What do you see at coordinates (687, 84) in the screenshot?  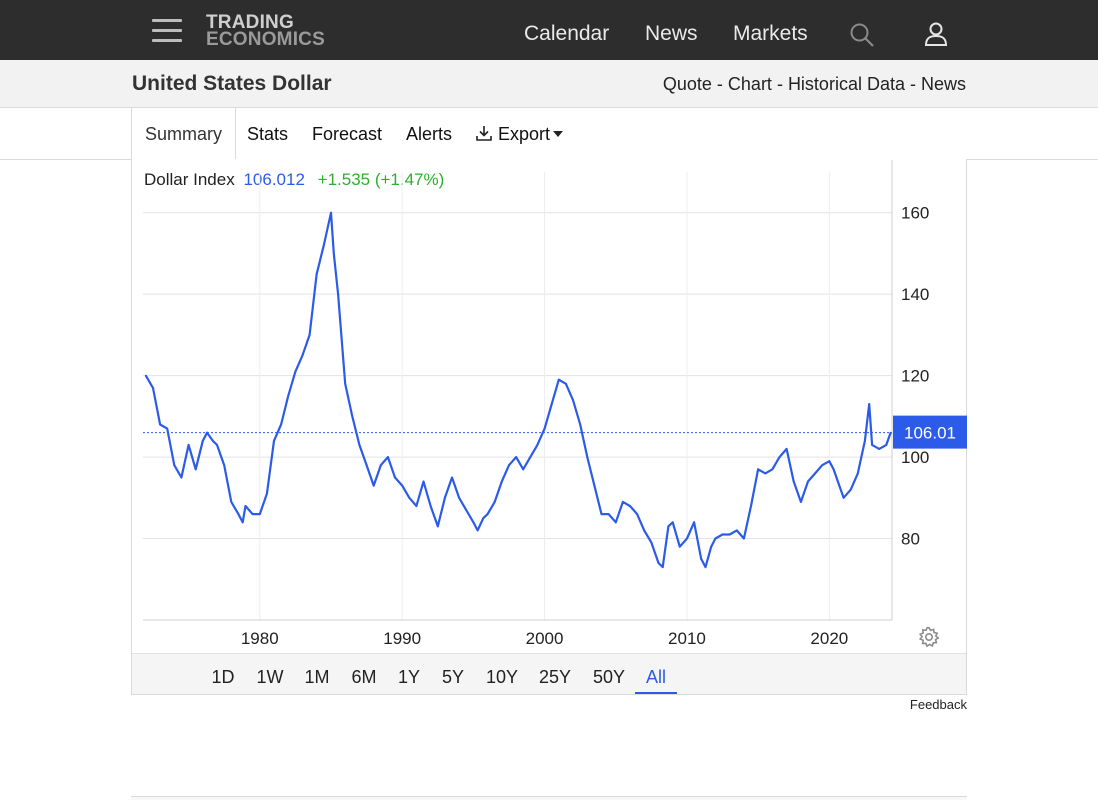 I see `quick-link-quote: Quote` at bounding box center [687, 84].